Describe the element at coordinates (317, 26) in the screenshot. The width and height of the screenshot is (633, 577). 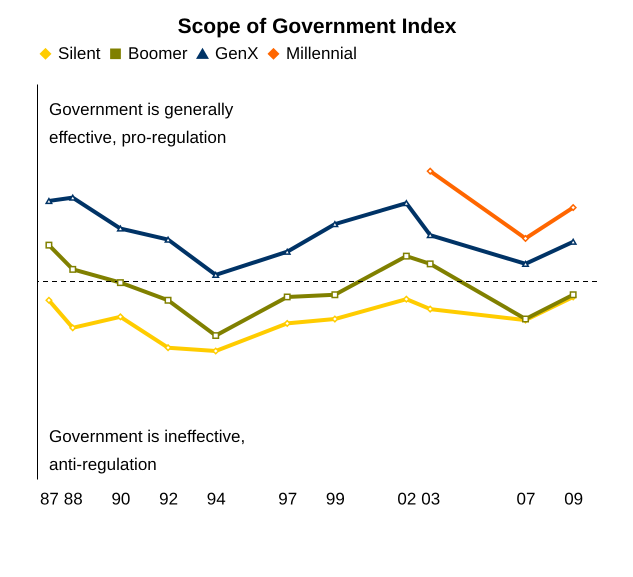
I see `chart-title: Scope of Government Index` at that location.